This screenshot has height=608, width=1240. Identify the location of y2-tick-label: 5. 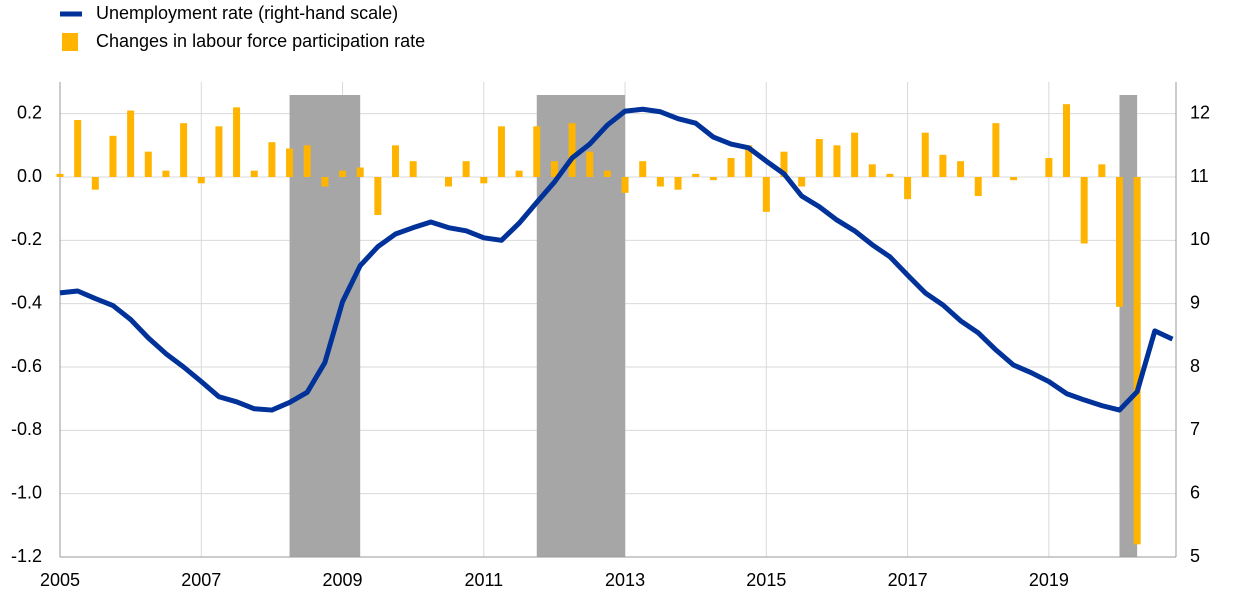
(1195, 556).